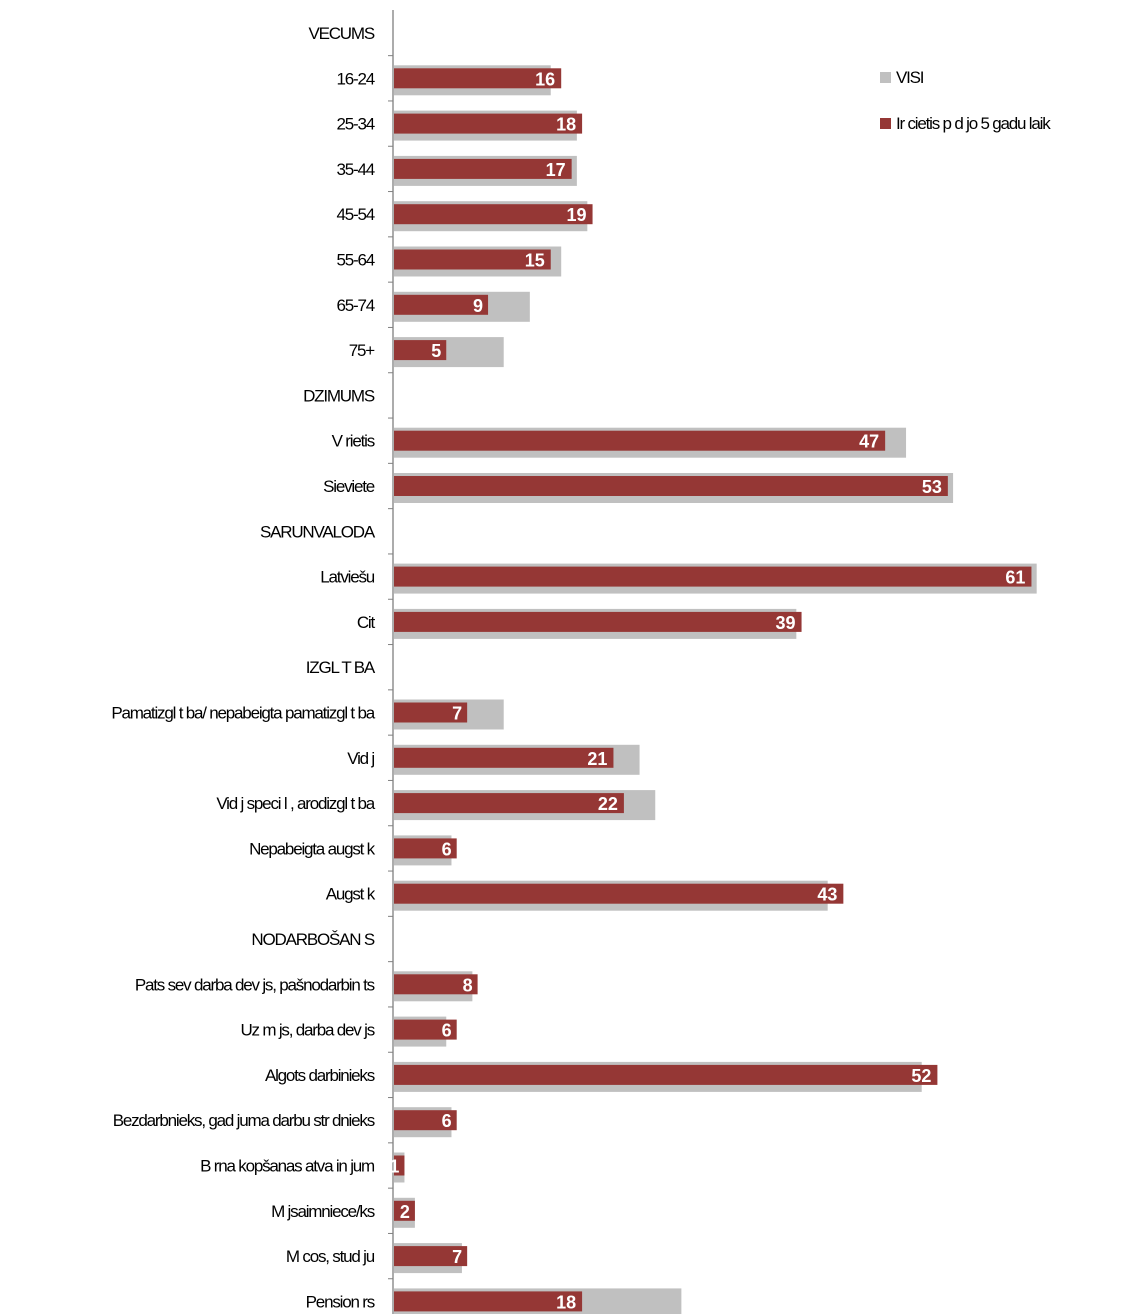  I want to click on value-label: 43, so click(827, 895).